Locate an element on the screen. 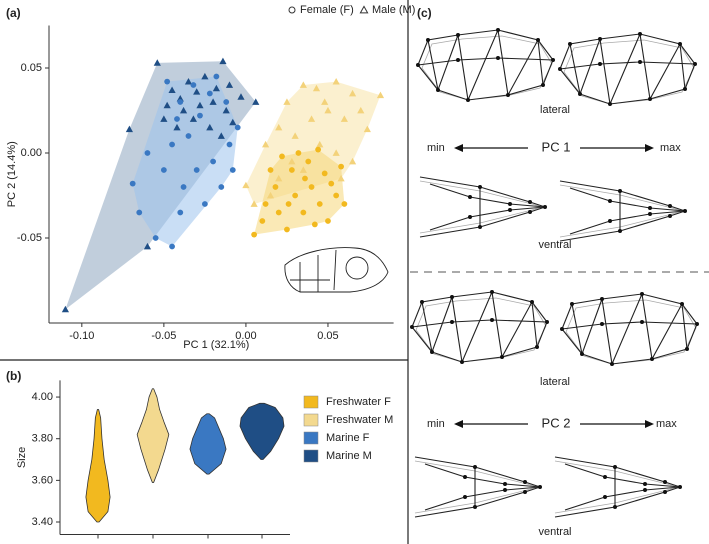  x-tick-label: 0.00 is located at coordinates (245, 336).